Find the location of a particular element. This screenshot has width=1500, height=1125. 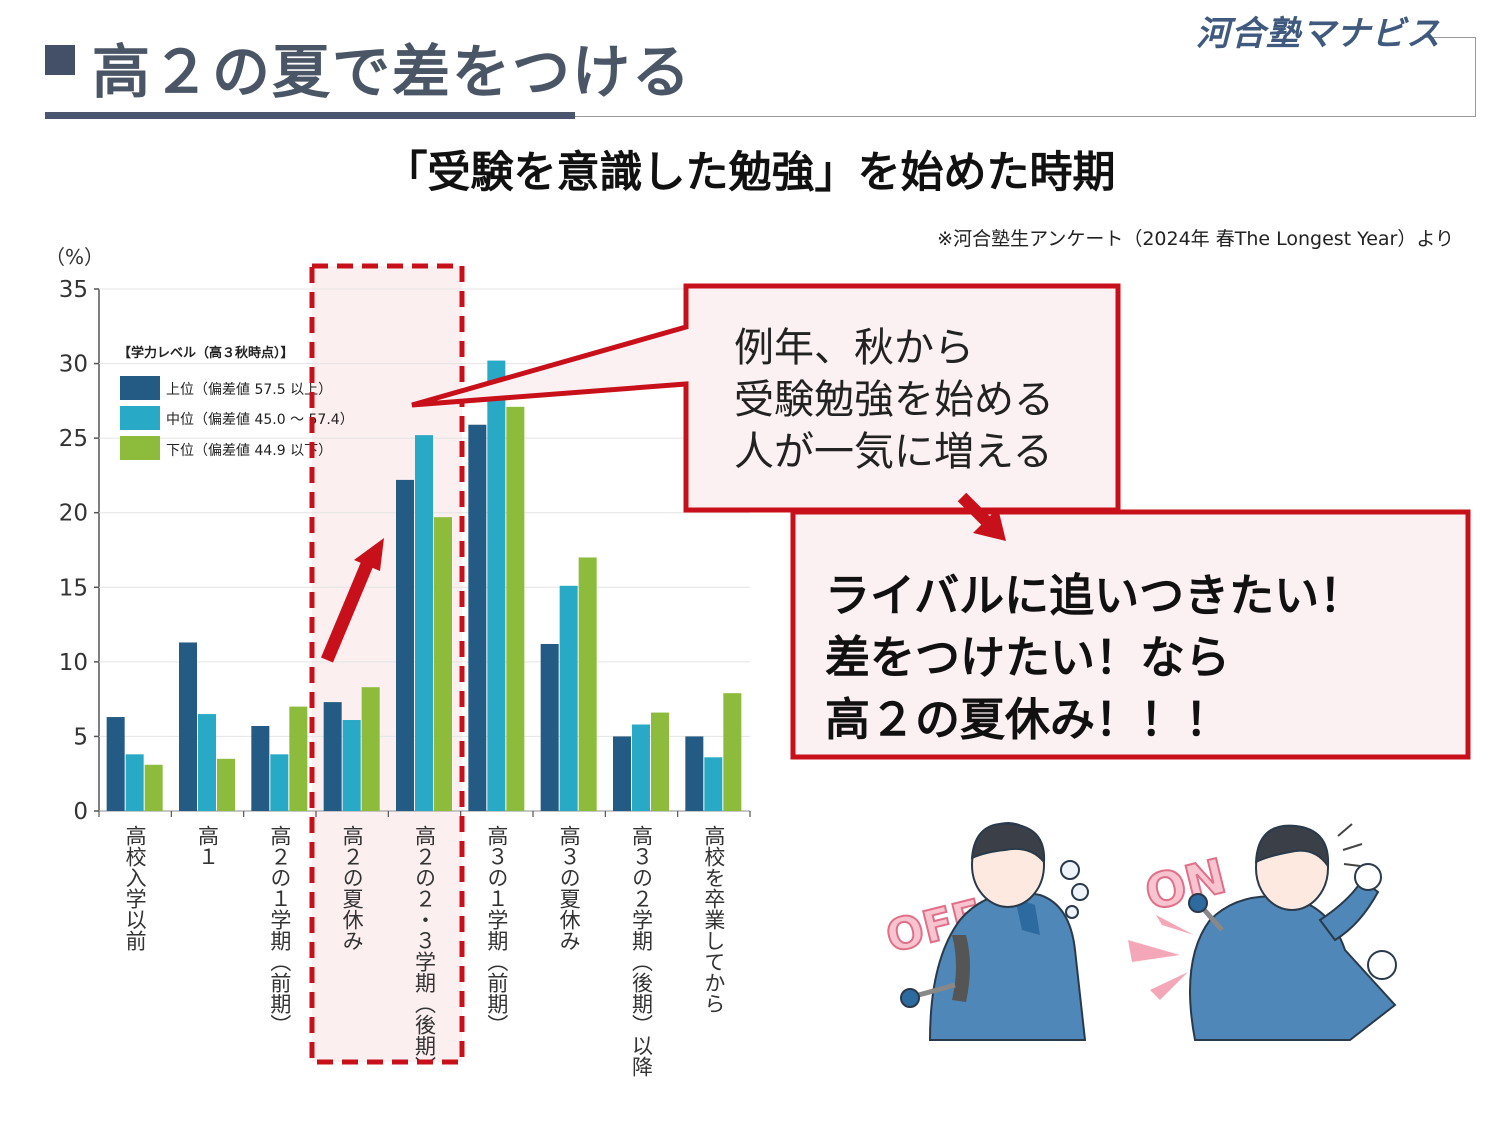

x-tick-label: 高２の１学期（前期） is located at coordinates (280, 930).